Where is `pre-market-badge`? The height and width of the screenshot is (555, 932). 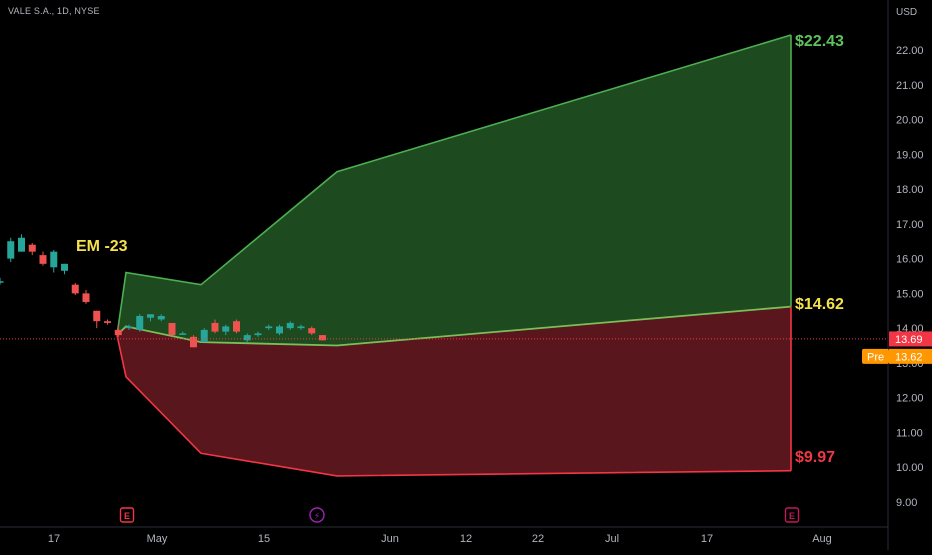
pre-market-badge is located at coordinates (910, 356).